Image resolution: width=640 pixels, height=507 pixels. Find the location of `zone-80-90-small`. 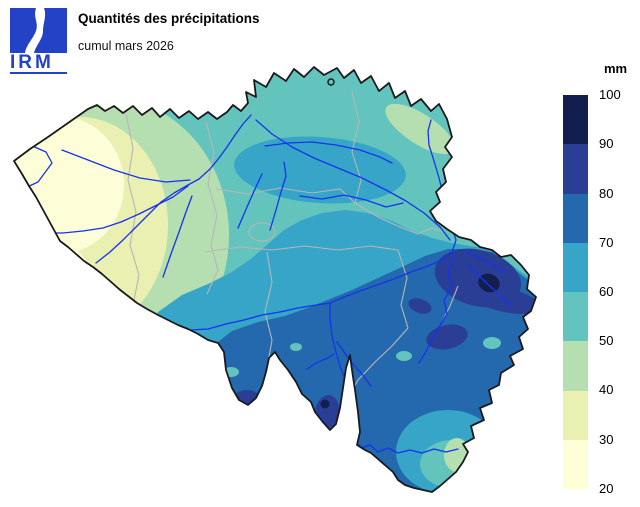

zone-80-90-small is located at coordinates (420, 306).